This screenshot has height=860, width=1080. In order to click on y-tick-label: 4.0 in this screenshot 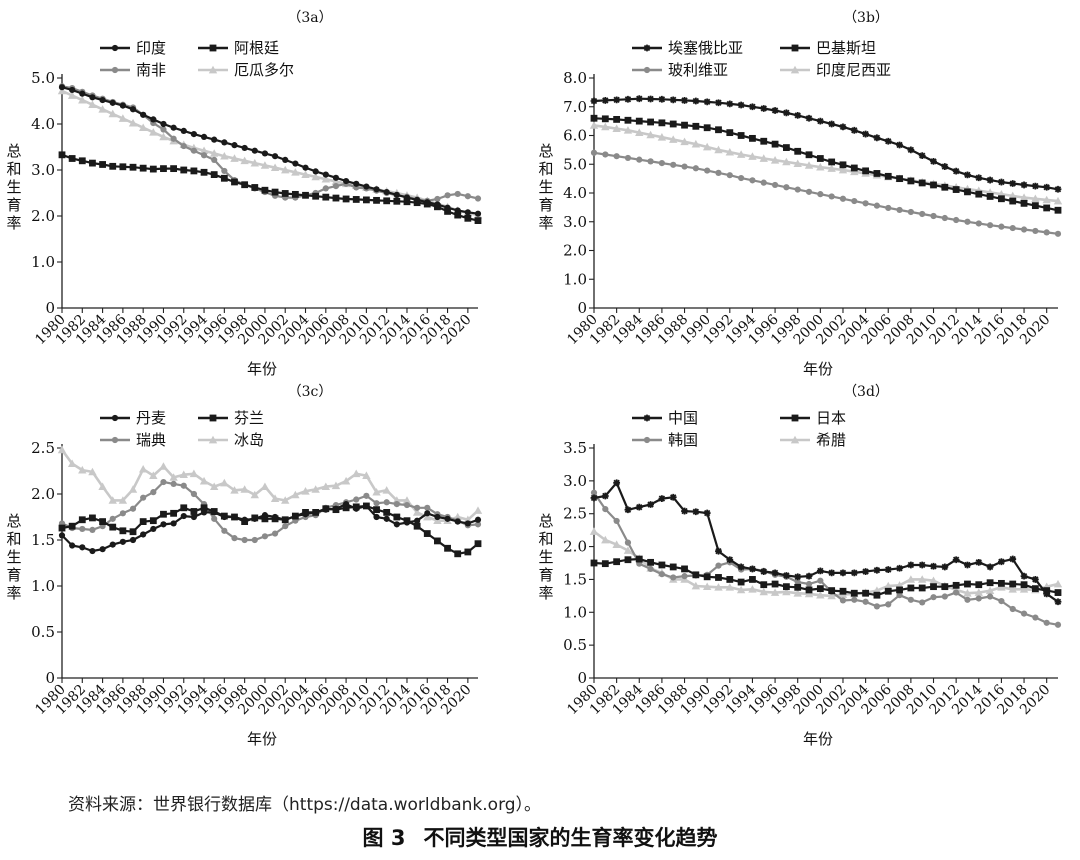, I will do `click(43, 124)`.